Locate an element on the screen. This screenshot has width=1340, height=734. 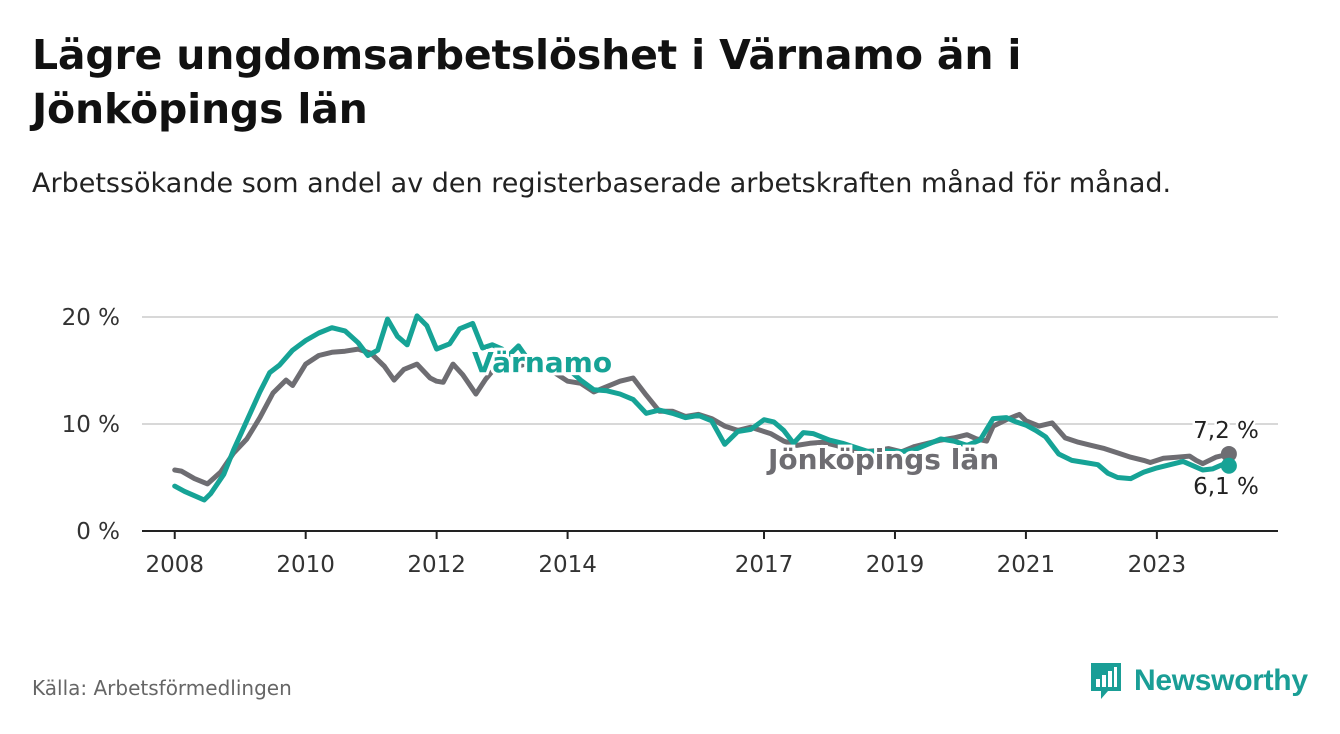
x-tick-label: 2023 is located at coordinates (1157, 565).